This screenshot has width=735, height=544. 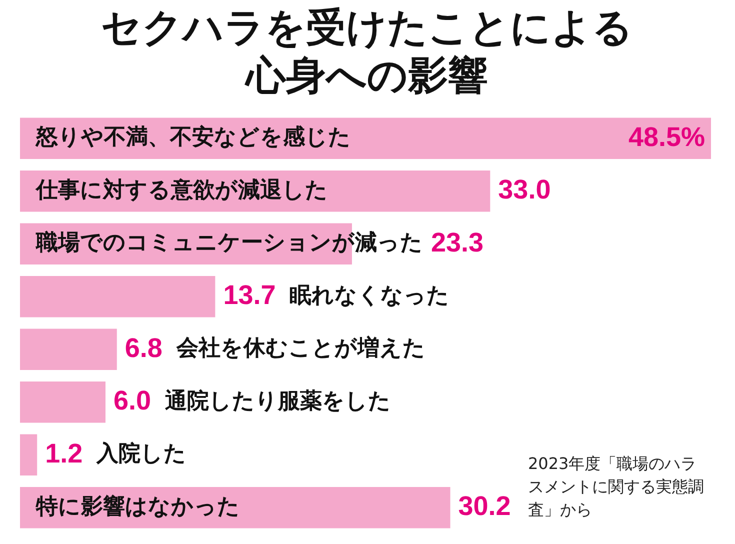 What do you see at coordinates (370, 295) in the screenshot?
I see `y-tick-label: 眠れなくなった` at bounding box center [370, 295].